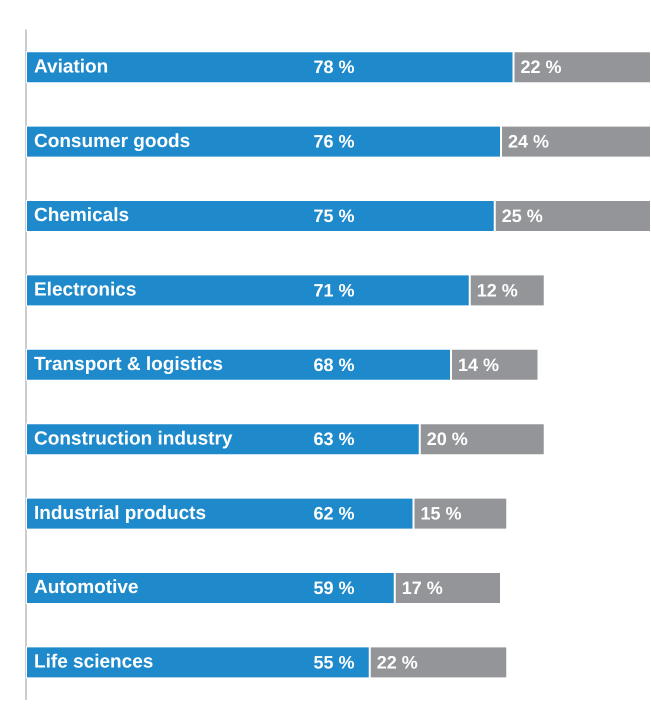 The height and width of the screenshot is (719, 651). Describe the element at coordinates (479, 364) in the screenshot. I see `data-label: 14 %` at that location.